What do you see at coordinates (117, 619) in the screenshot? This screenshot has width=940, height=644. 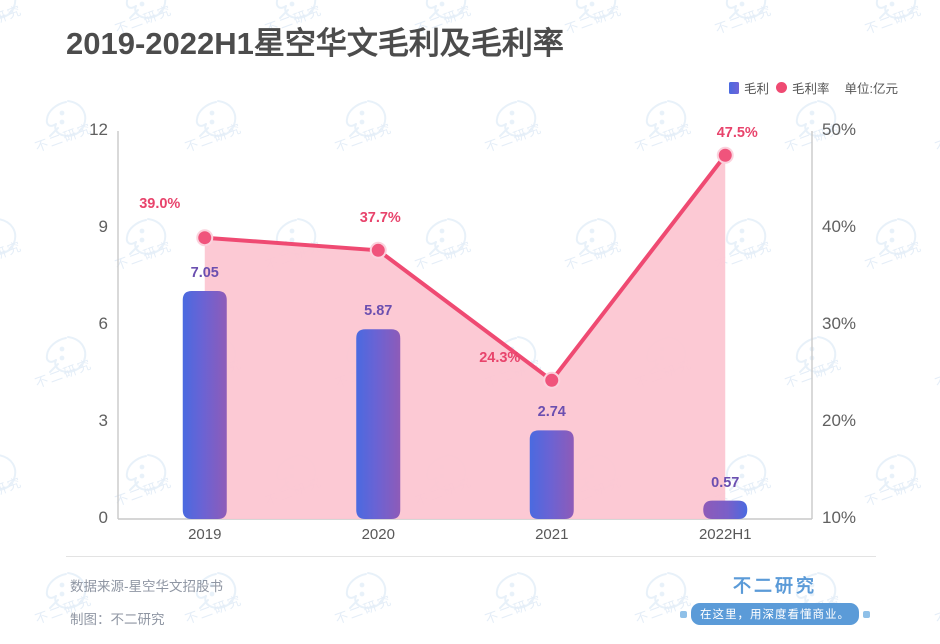 I see `footer-author: 制图：不二研究` at bounding box center [117, 619].